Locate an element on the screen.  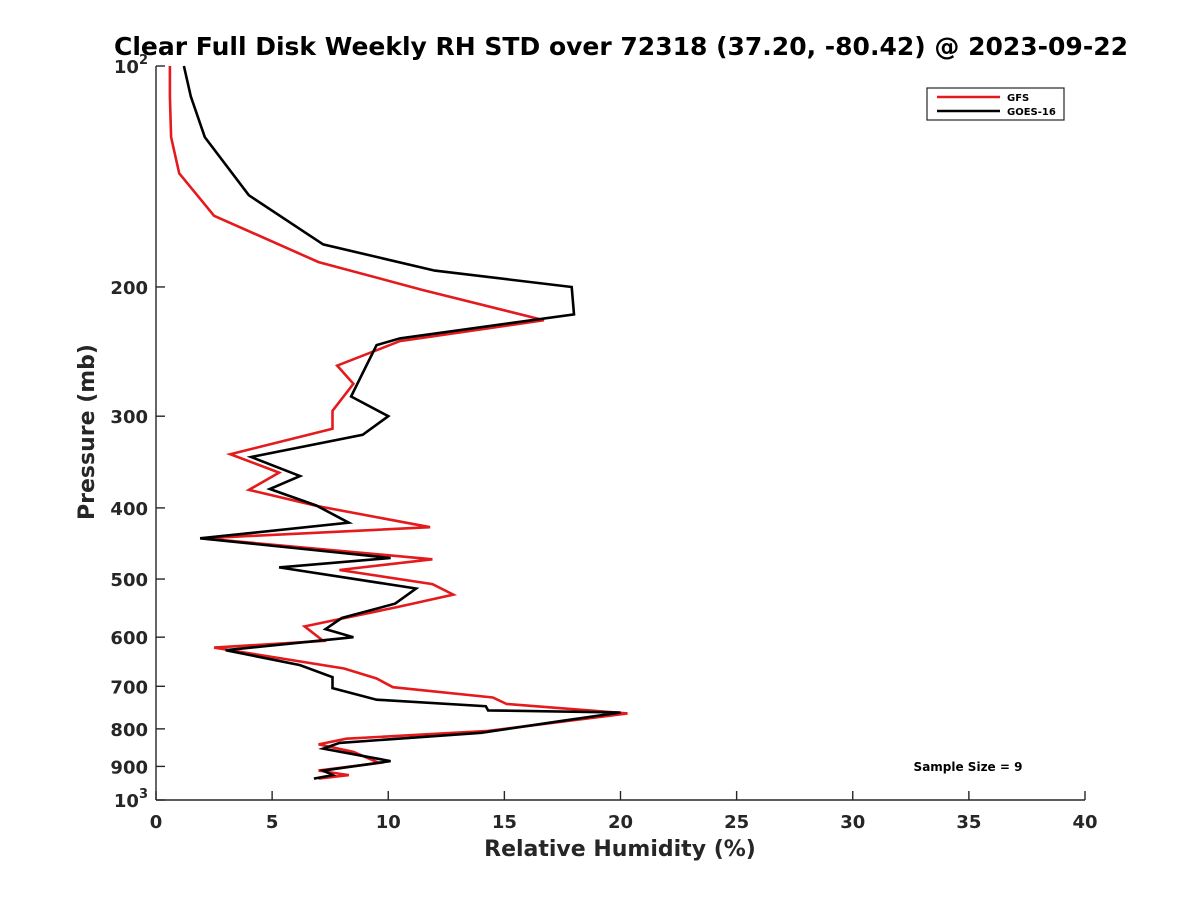
x-tick-label: 10 is located at coordinates (388, 822).